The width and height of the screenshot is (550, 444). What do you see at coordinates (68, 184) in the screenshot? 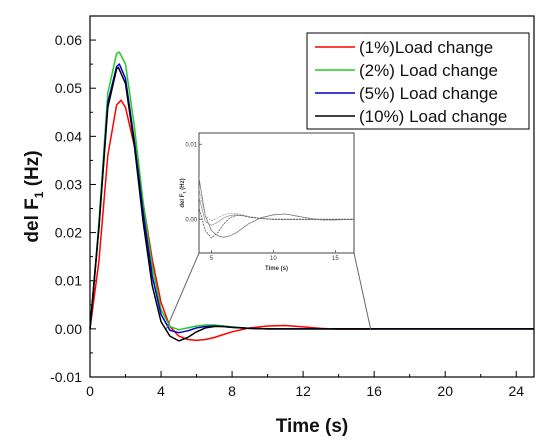
I see `y-tick-label: 0.03` at bounding box center [68, 184].